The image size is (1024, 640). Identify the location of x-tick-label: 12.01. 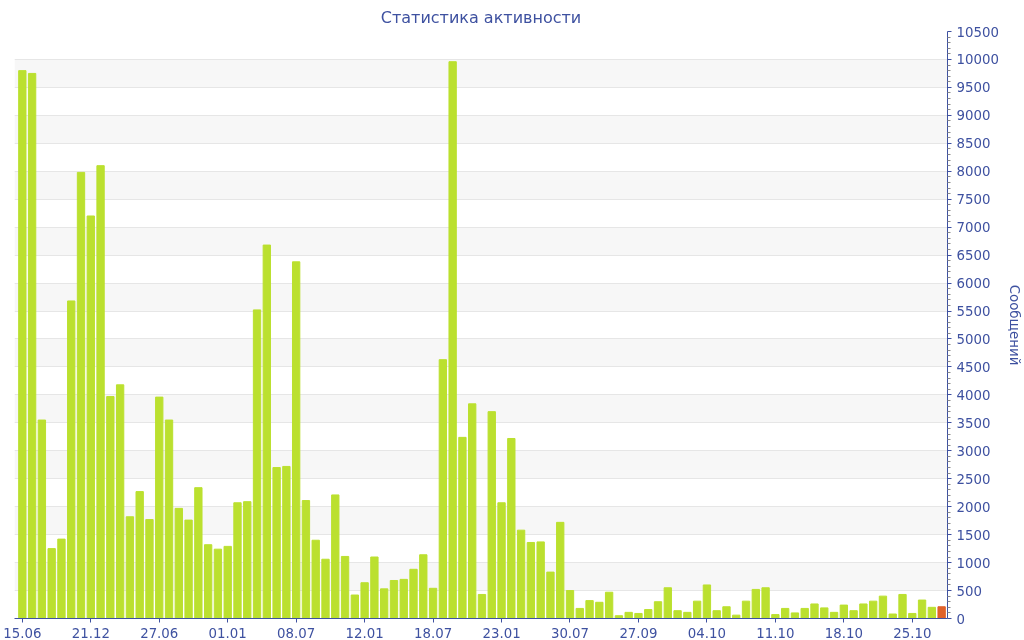
(364, 632).